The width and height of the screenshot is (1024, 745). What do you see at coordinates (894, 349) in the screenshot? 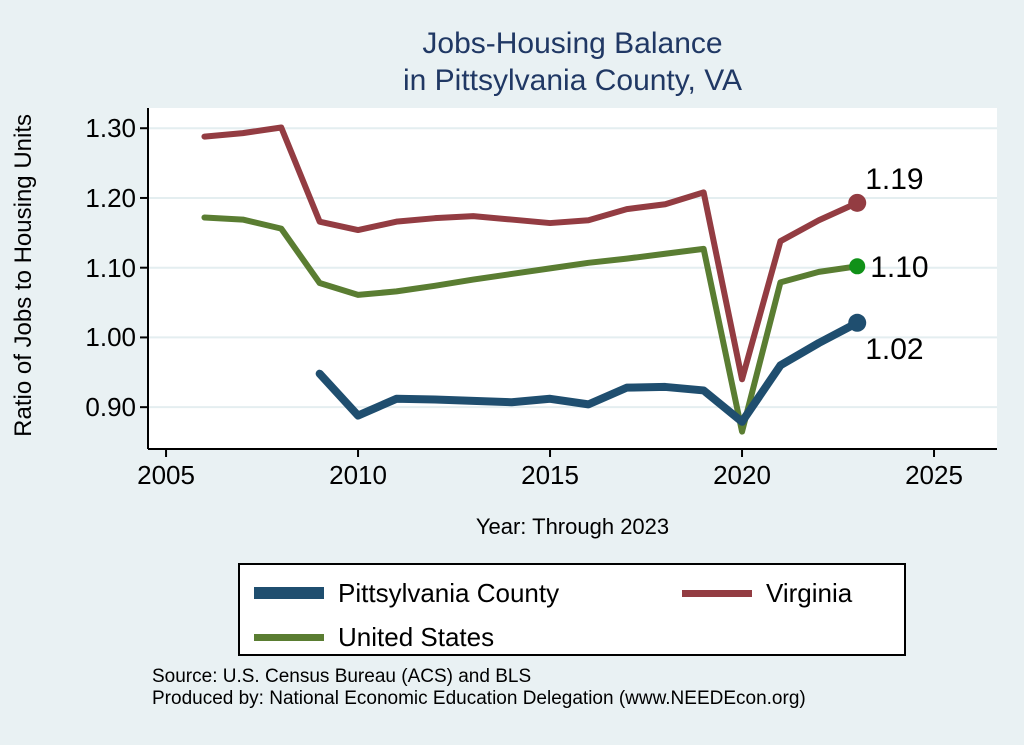
I see `end-value-label: 1.02` at bounding box center [894, 349].